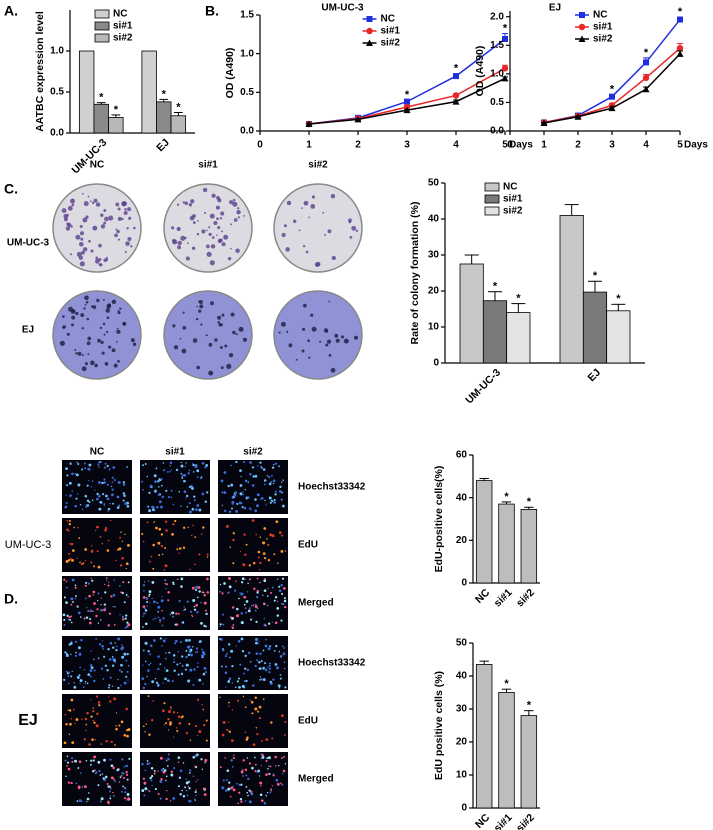 The height and width of the screenshot is (830, 713). What do you see at coordinates (260, 145) in the screenshot?
I see `x-tick-label: 0` at bounding box center [260, 145].